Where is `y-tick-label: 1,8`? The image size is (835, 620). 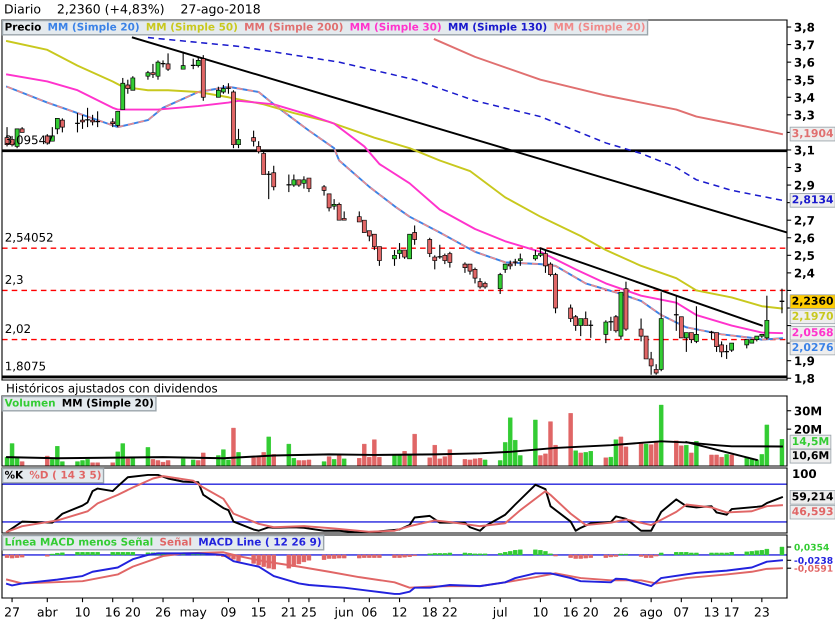
y-tick-label: 1,8 is located at coordinates (804, 379).